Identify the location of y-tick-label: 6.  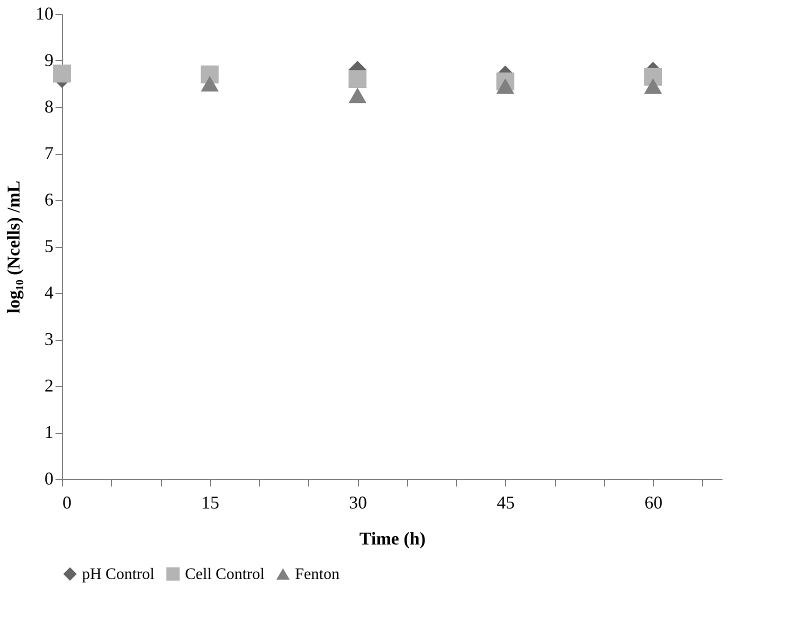
(49, 200).